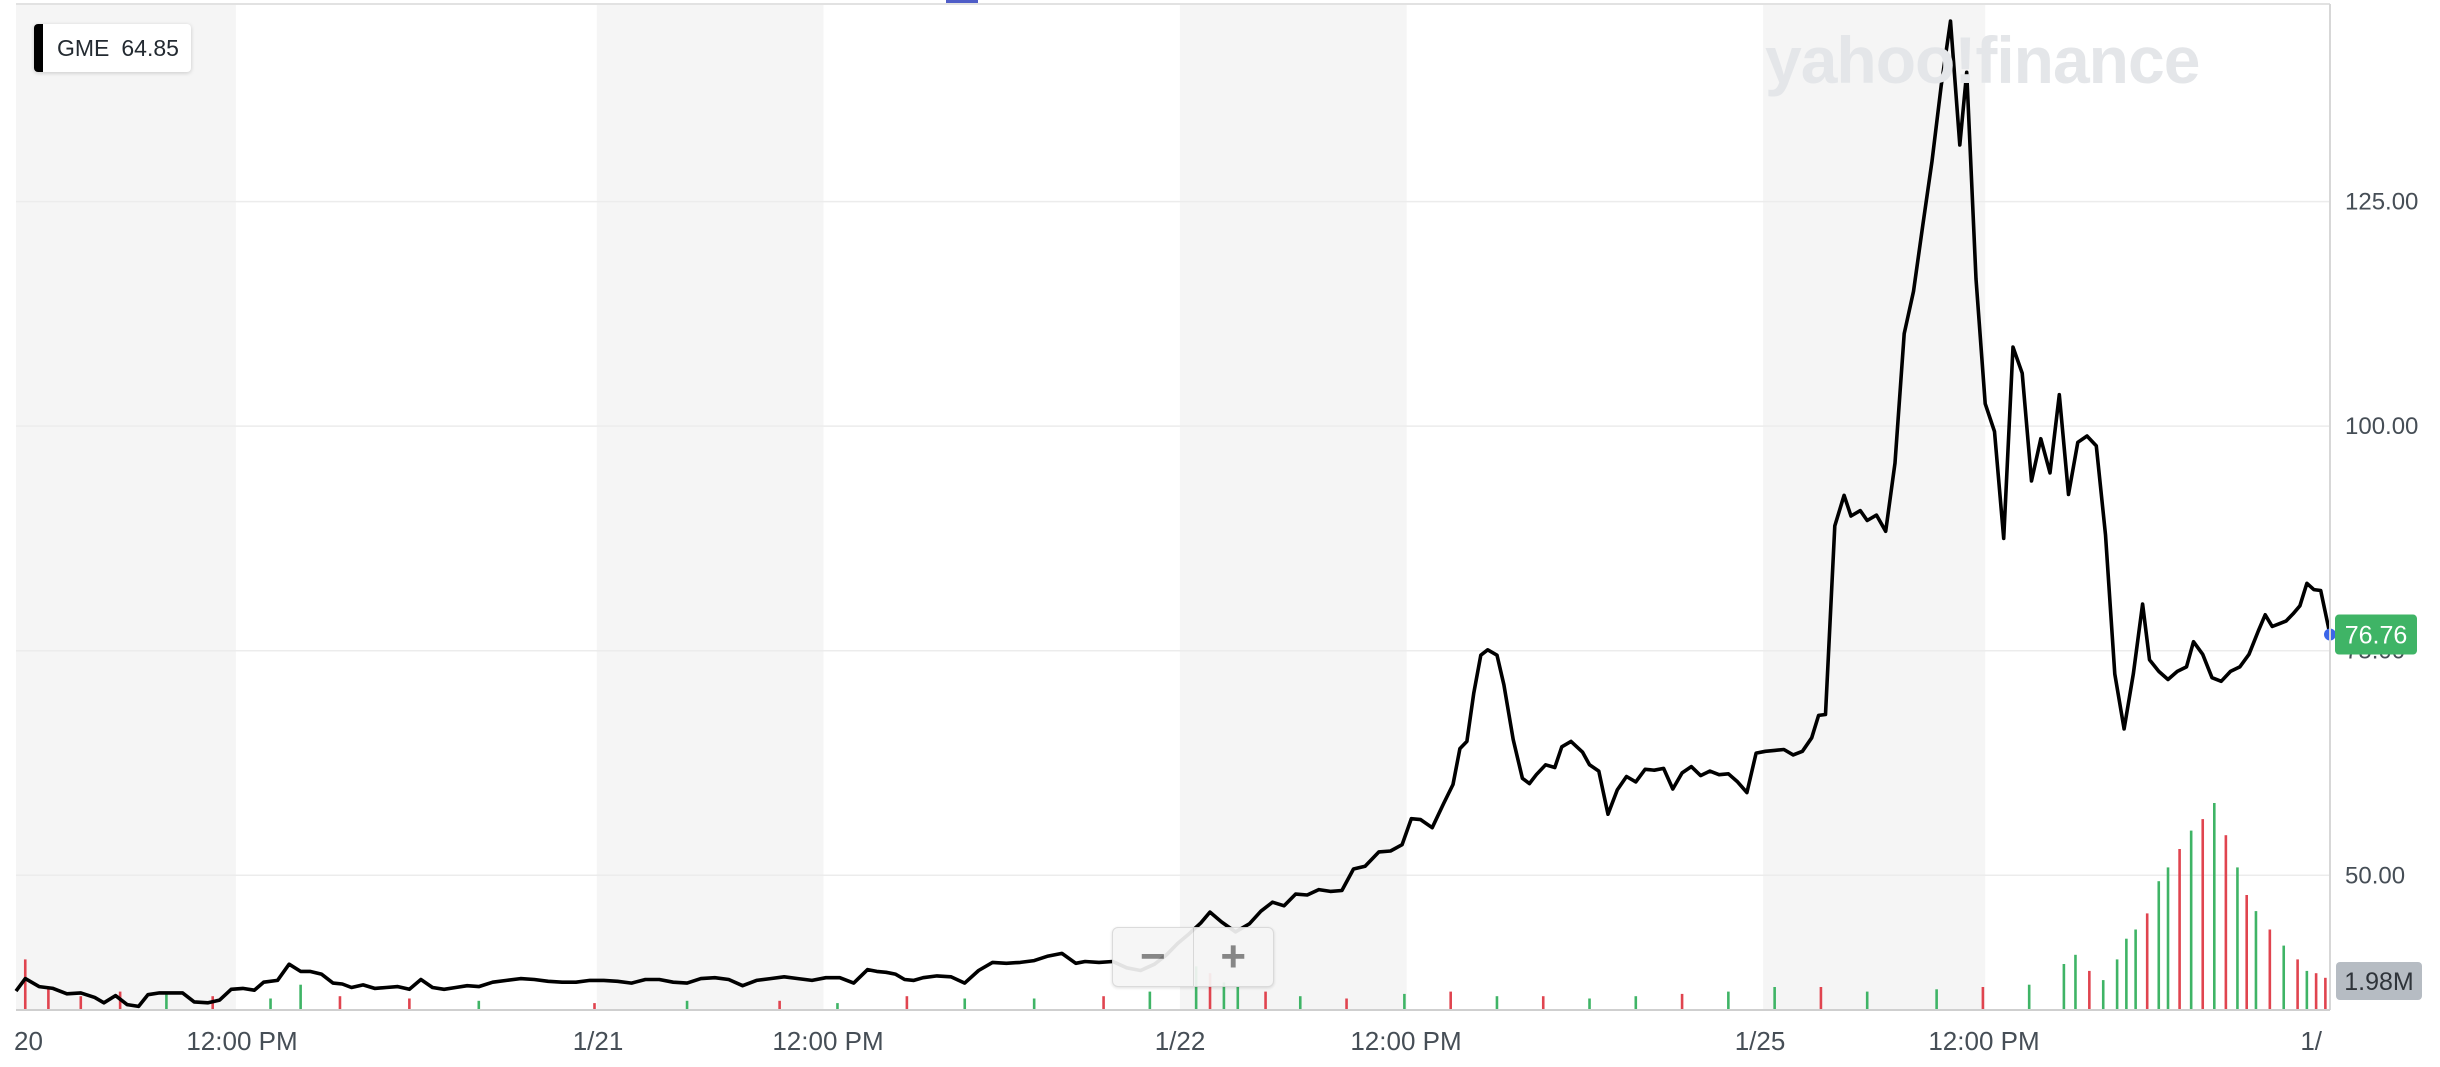 This screenshot has height=1067, width=2440. Describe the element at coordinates (2375, 875) in the screenshot. I see `y-tick-label: 50.00` at that location.